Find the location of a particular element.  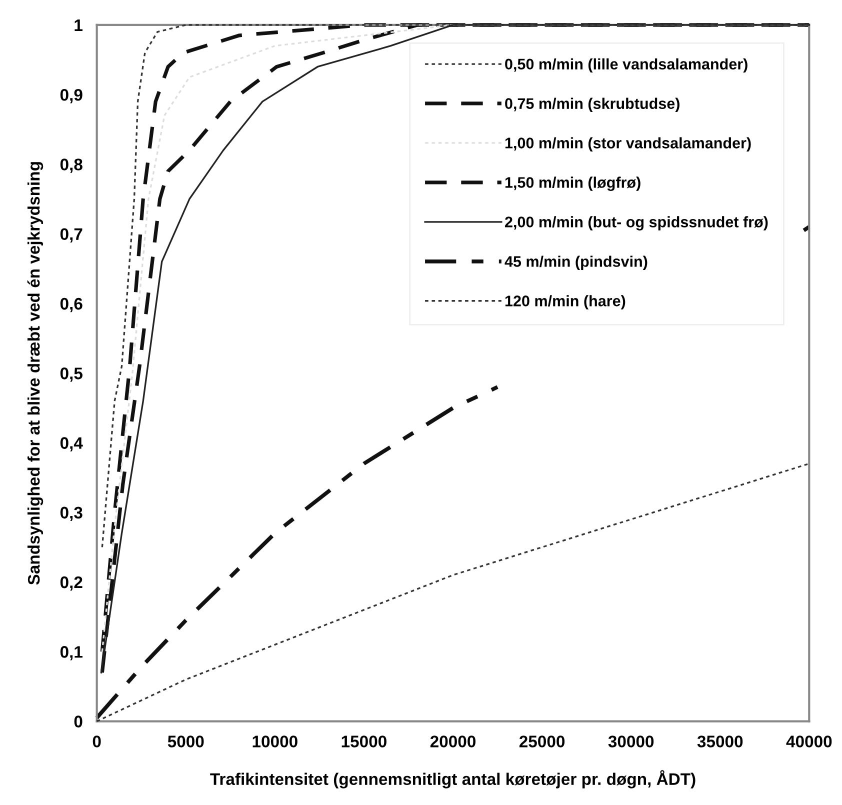

y-axis-title: Sandsynlighed for at blive dræbt ved én vejkrydsning is located at coordinates (35, 373).